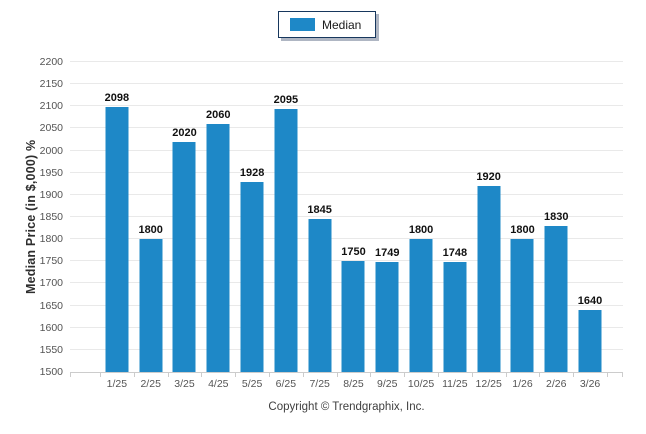 Image resolution: width=646 pixels, height=434 pixels. Describe the element at coordinates (455, 317) in the screenshot. I see `bar-11/25` at that location.